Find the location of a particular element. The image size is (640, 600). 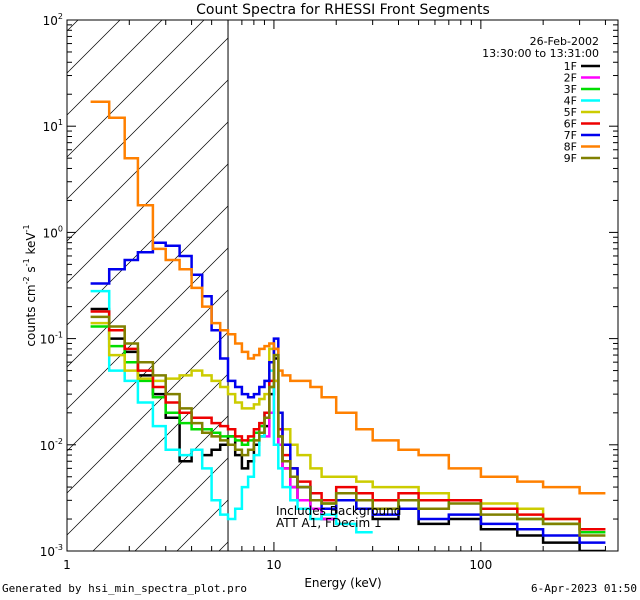

time-range-text: 13:30:00 to 13:31:00 is located at coordinates (540, 53).